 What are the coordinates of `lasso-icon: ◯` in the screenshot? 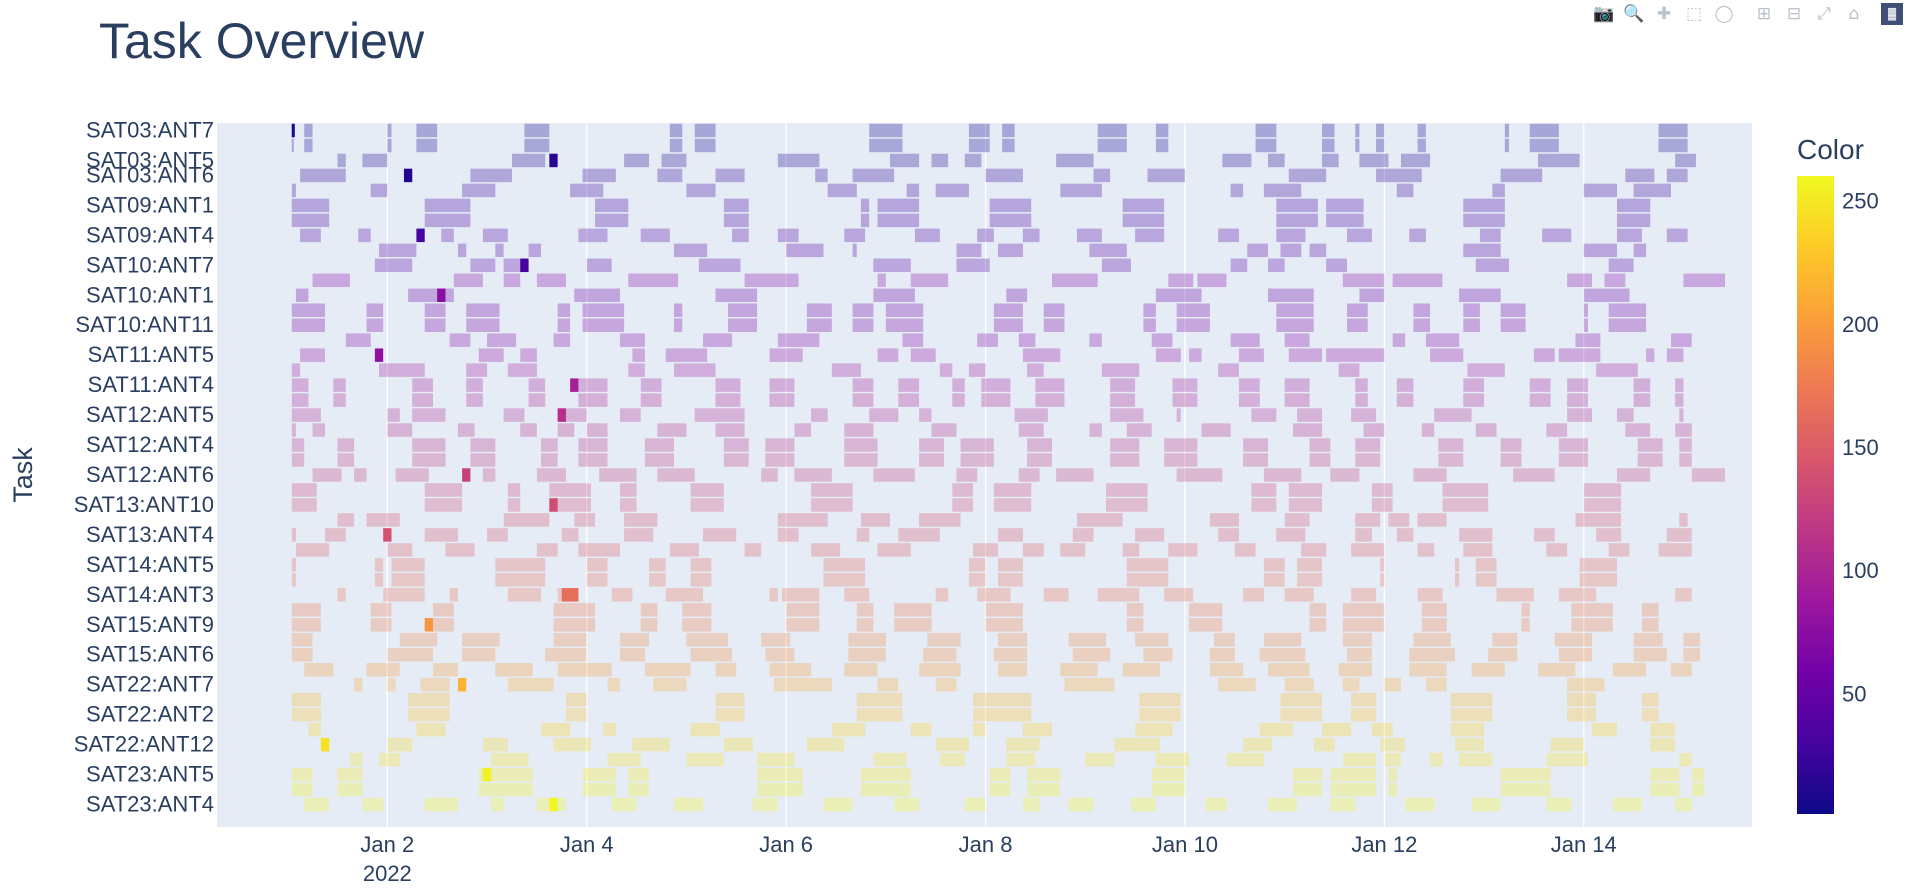 It's located at (1724, 14).